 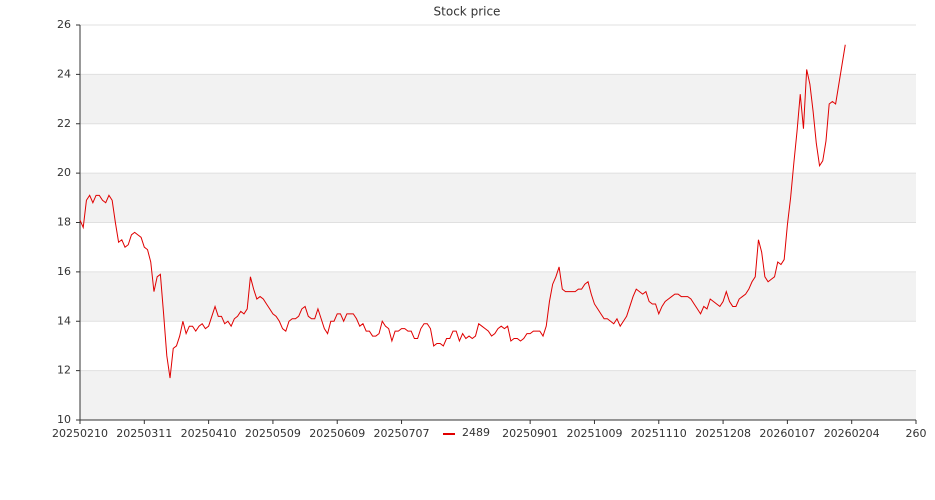 What do you see at coordinates (659, 433) in the screenshot?
I see `x-tick-label: 20251110` at bounding box center [659, 433].